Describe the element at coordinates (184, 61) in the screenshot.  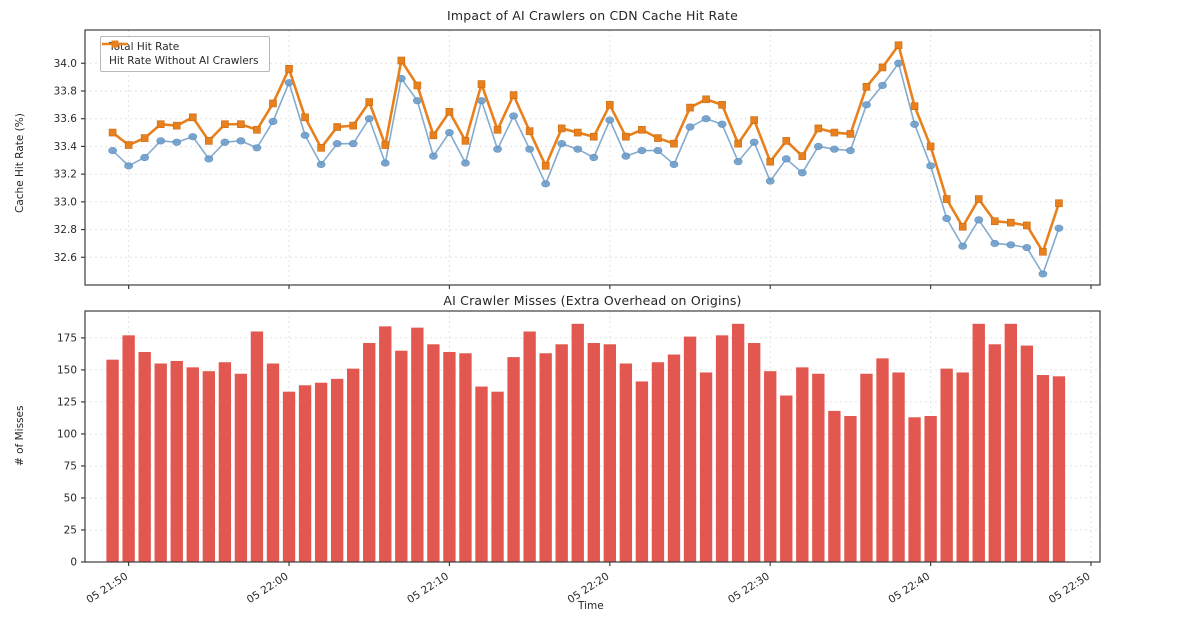
I see `legend-label-without-ai-crawlers: Hit Rate Without AI Crawlers` at that location.